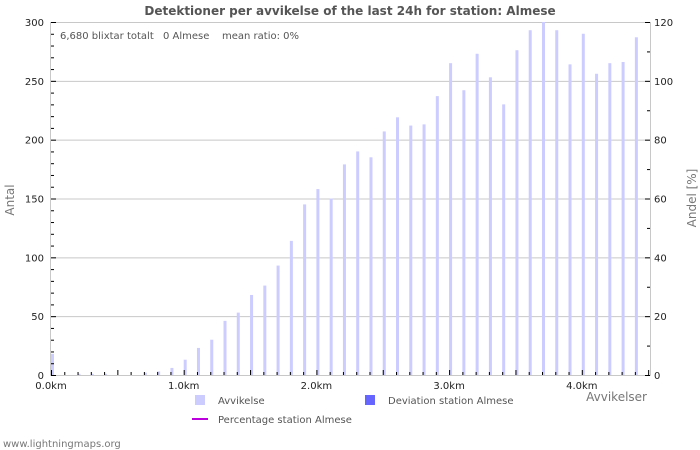 This screenshot has width=700, height=450. Describe the element at coordinates (285, 420) in the screenshot. I see `legend-label: Percentage station Almese` at that location.